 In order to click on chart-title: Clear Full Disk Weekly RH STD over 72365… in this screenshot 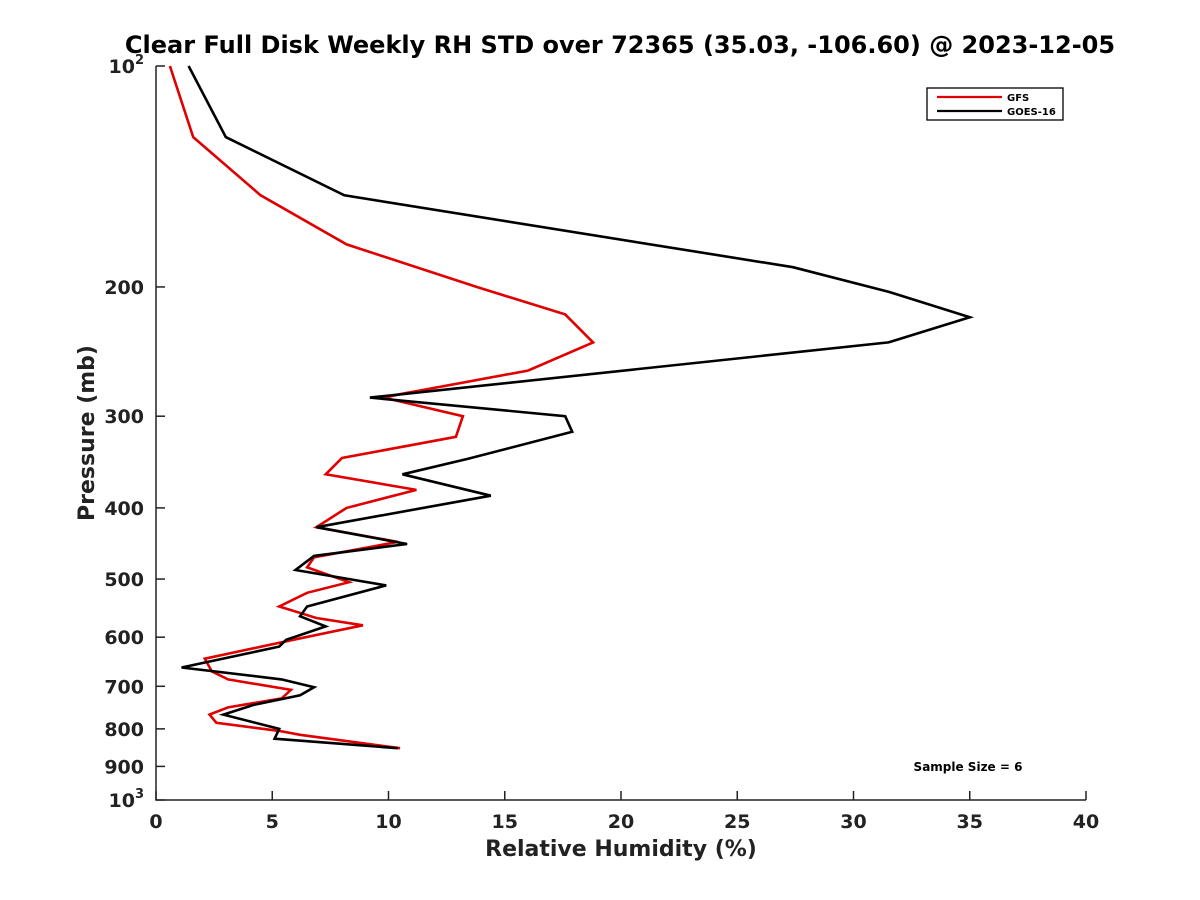, I will do `click(620, 45)`.